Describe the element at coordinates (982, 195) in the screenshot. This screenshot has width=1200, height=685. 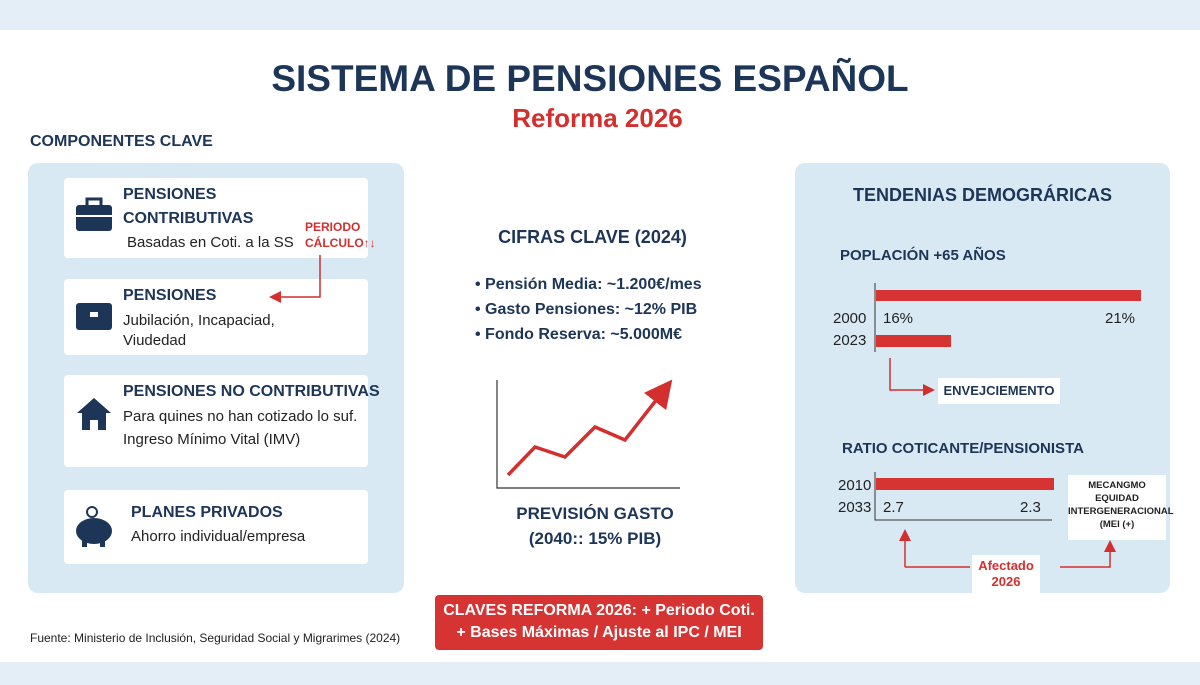
I see `section-heading: TENDENIAS DEMOGRÁRICAS` at that location.